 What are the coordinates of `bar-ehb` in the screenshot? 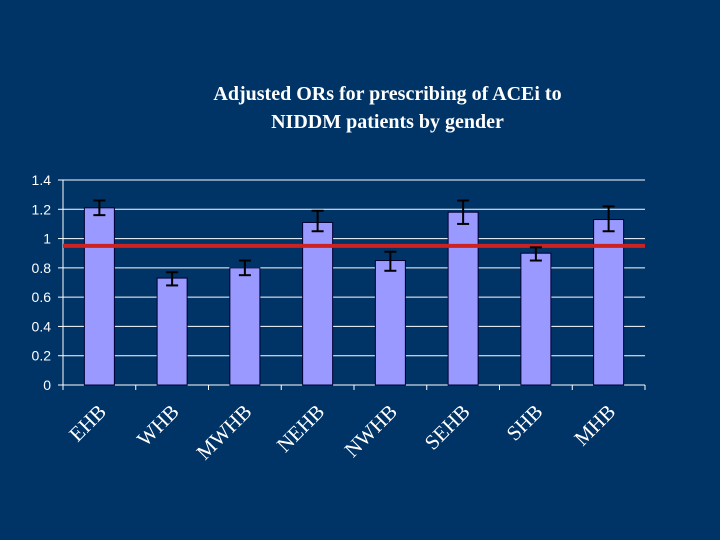 It's located at (99, 296).